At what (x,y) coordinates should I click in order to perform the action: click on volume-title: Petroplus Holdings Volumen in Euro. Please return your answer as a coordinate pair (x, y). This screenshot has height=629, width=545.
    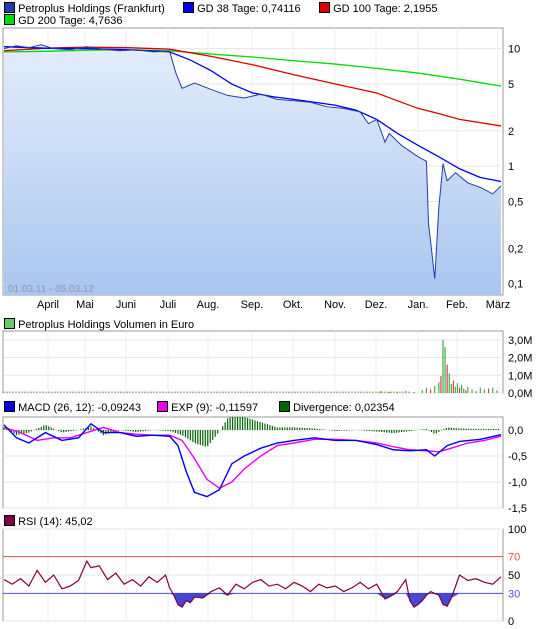
    Looking at the image, I should click on (106, 325).